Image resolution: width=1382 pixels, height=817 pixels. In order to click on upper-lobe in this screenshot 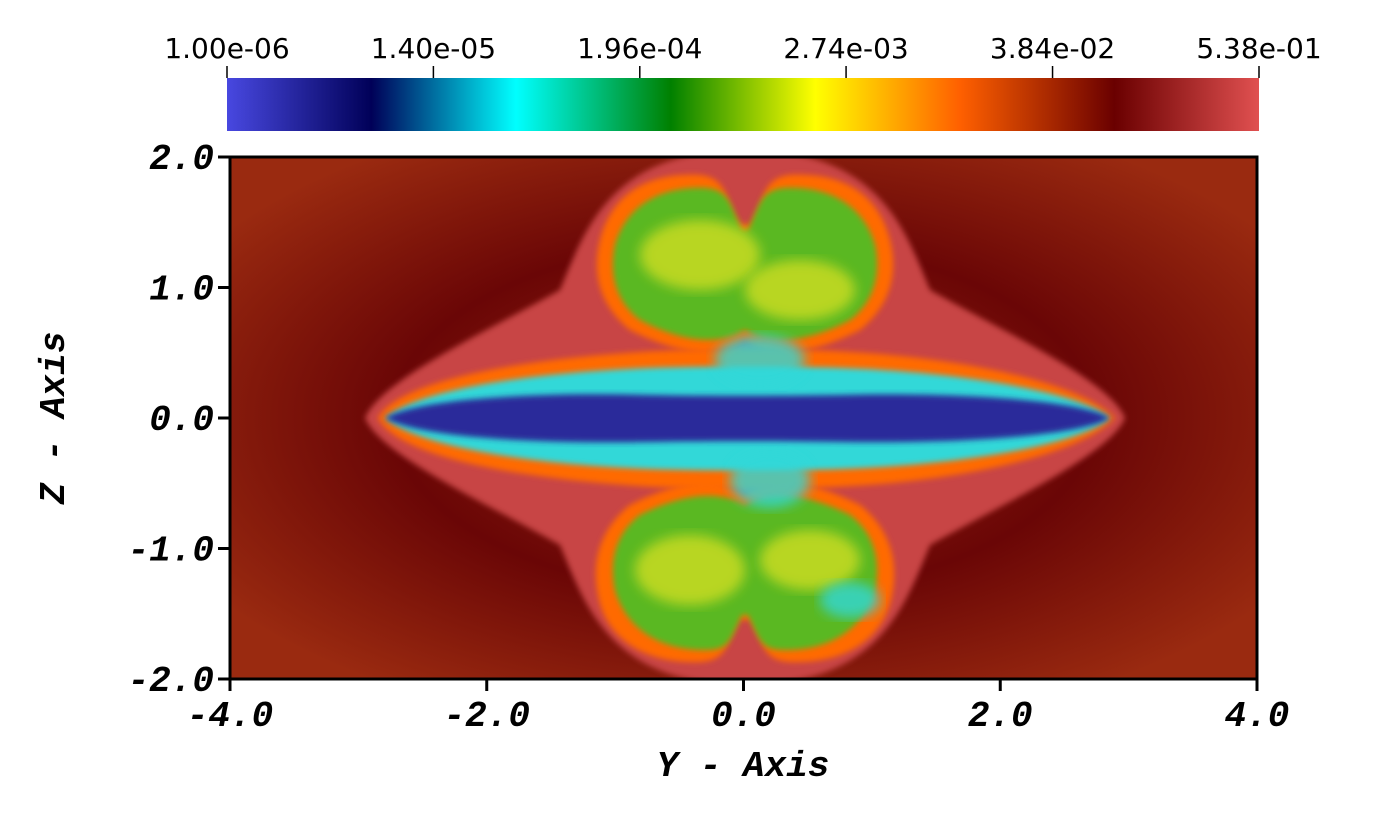, I will do `click(745, 279)`.